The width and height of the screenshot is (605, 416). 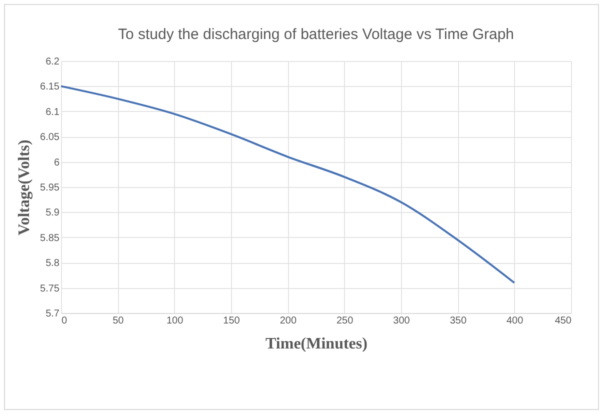 I want to click on y-tick-label: 6.05, so click(x=50, y=138).